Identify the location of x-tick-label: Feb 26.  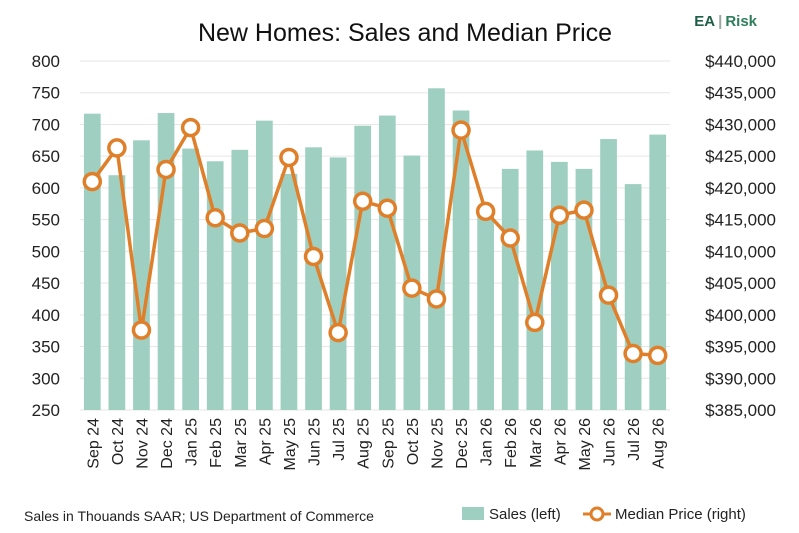
(511, 443).